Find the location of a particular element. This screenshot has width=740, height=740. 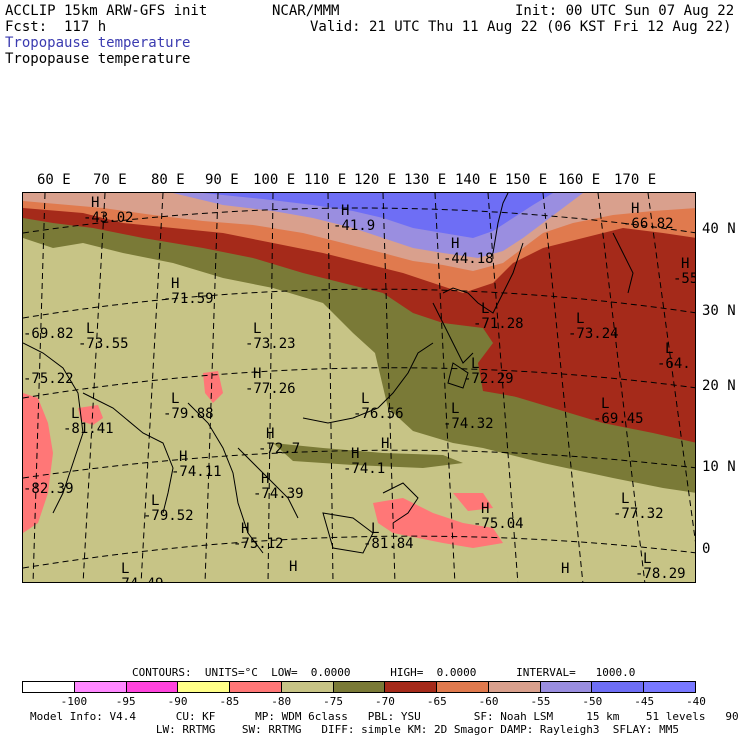

extremum-value: -69.82 is located at coordinates (48, 334).